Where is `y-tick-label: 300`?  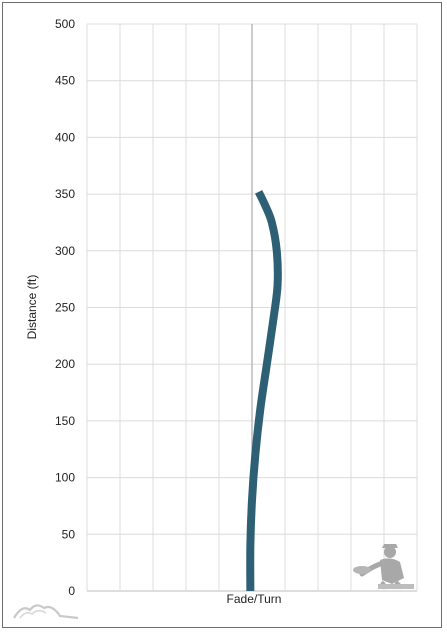 y-tick-label: 300 is located at coordinates (65, 251).